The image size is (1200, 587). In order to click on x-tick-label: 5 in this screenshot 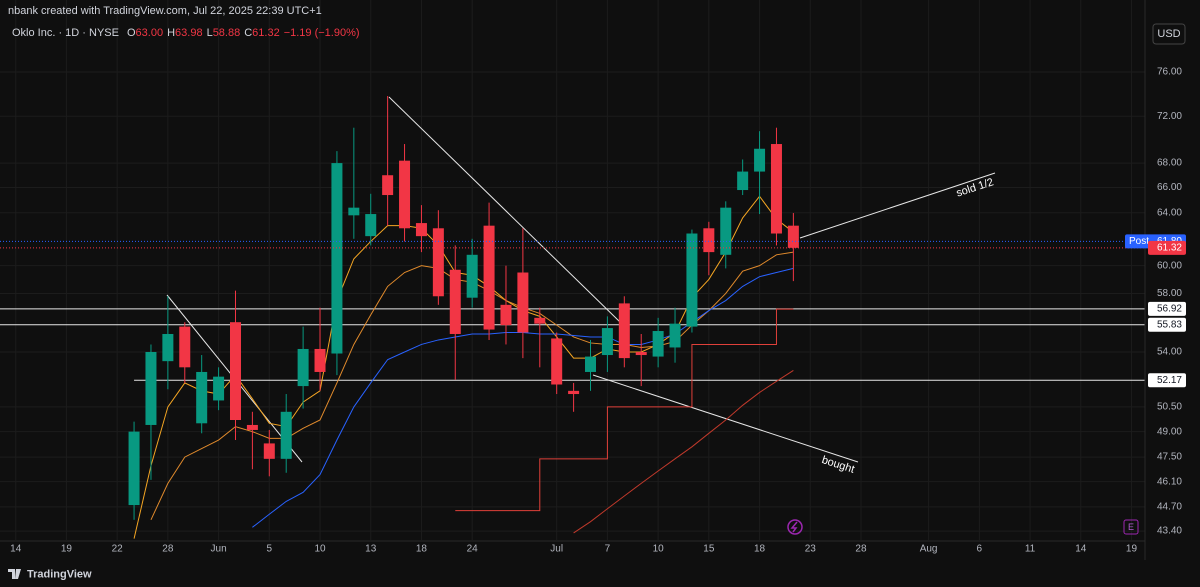, I will do `click(270, 549)`.